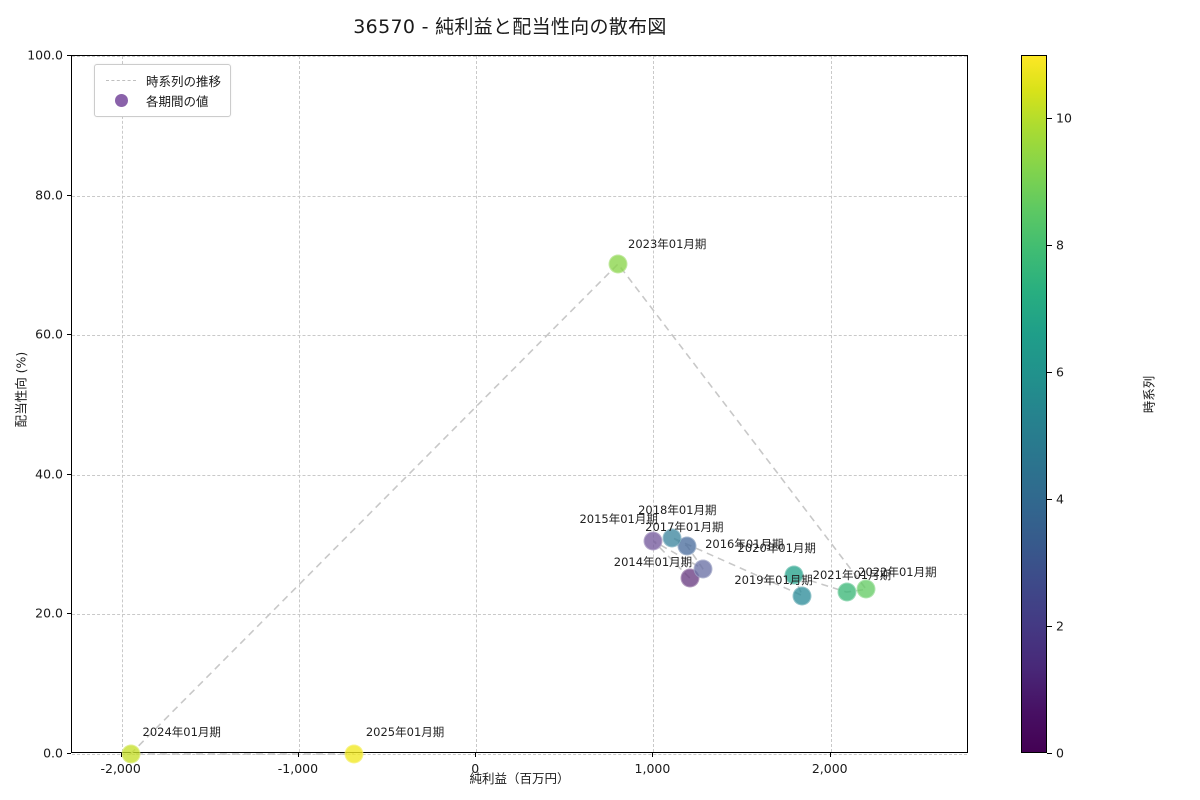  I want to click on x-tick-label: 1,000, so click(652, 768).